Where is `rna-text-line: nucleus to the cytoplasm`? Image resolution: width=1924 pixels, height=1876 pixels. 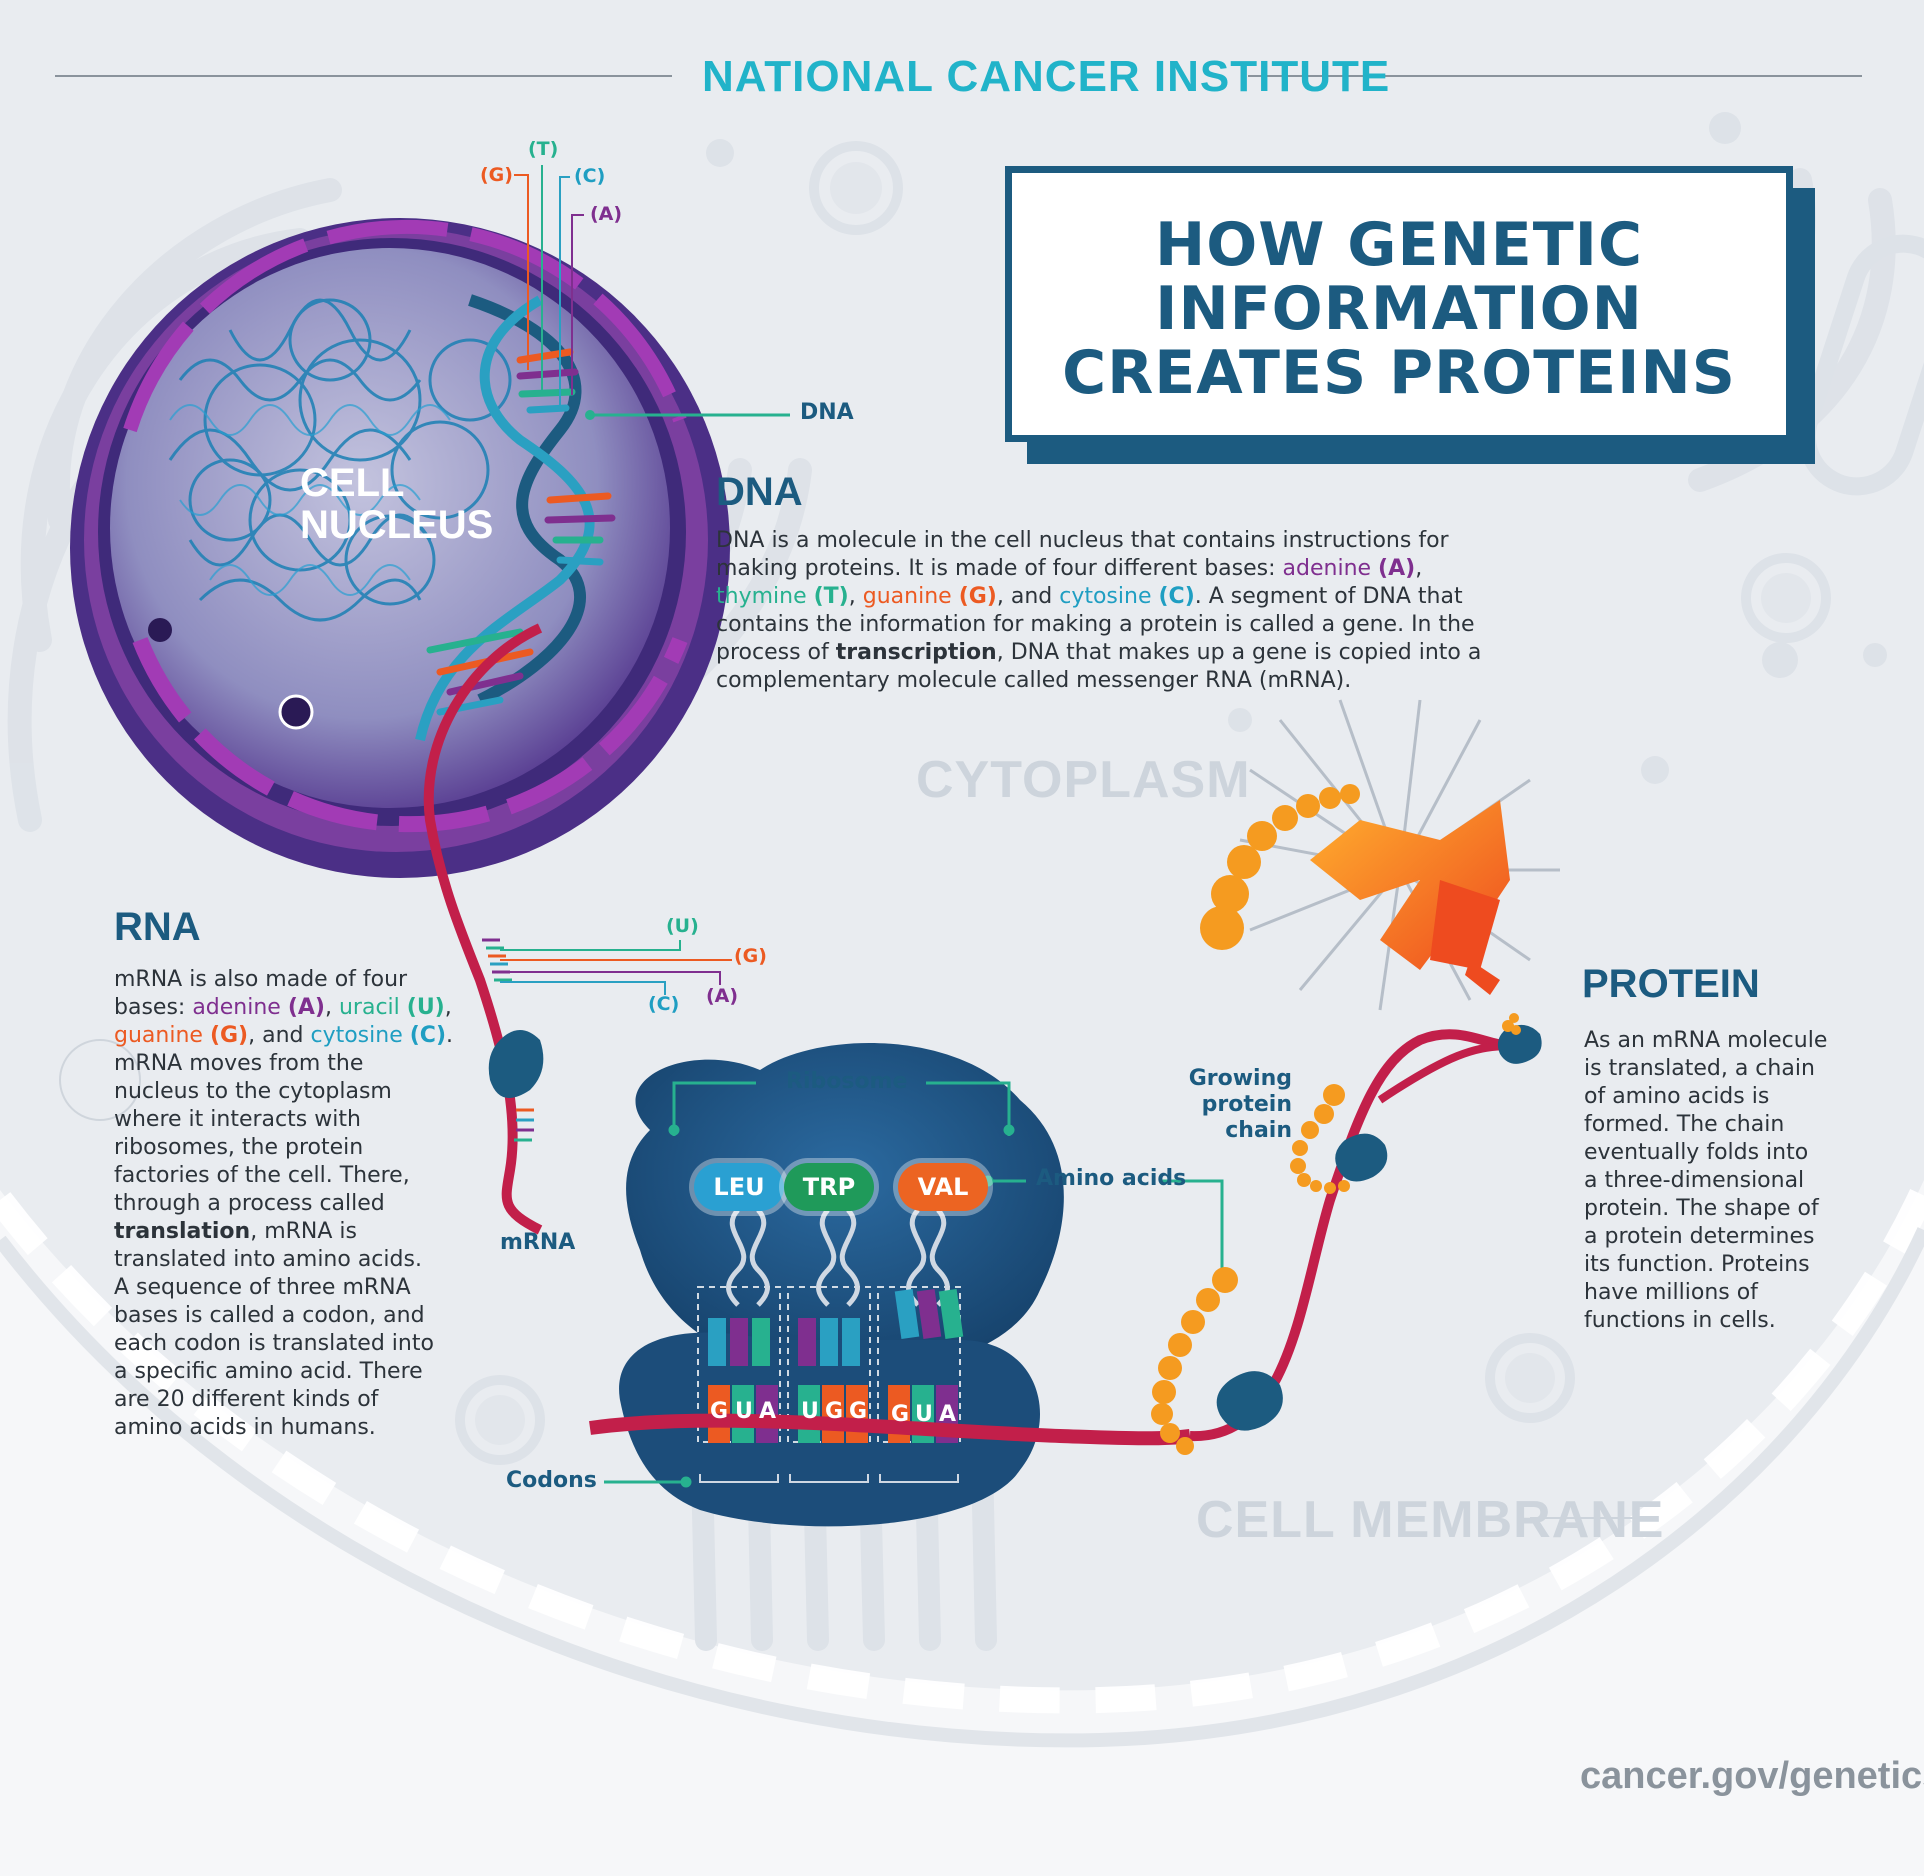 rna-text-line: nucleus to the cytoplasm is located at coordinates (253, 1091).